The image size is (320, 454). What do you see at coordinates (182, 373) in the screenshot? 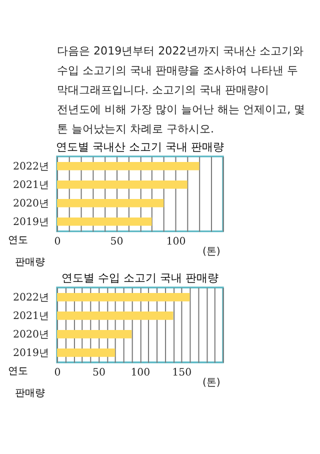
I see `x-tick-label: 150` at bounding box center [182, 373].